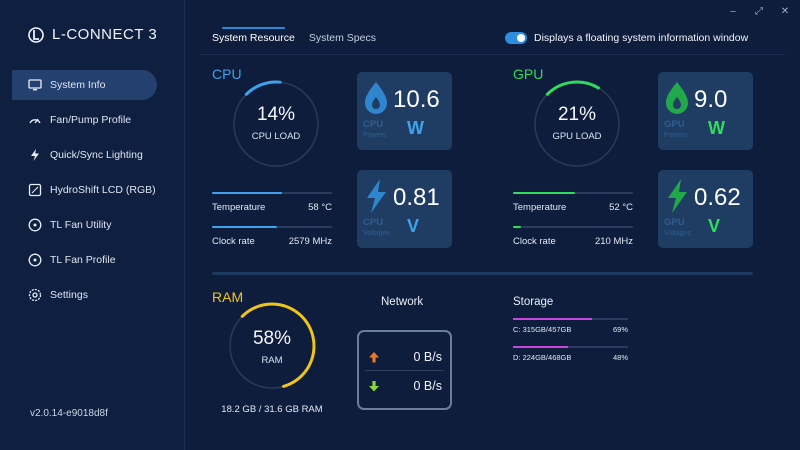  I want to click on storage-drive-d: D: 224GB/468GB 48%, so click(570, 354).